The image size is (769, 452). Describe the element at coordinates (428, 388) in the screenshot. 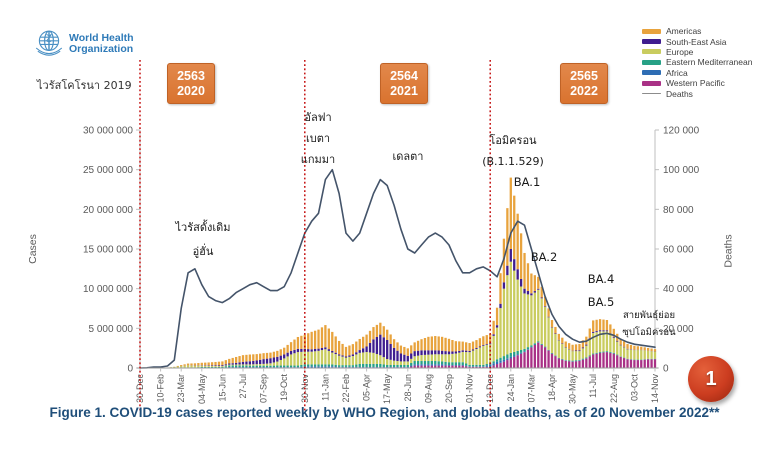

I see `x-axis-tick-label: 09-Aug` at that location.